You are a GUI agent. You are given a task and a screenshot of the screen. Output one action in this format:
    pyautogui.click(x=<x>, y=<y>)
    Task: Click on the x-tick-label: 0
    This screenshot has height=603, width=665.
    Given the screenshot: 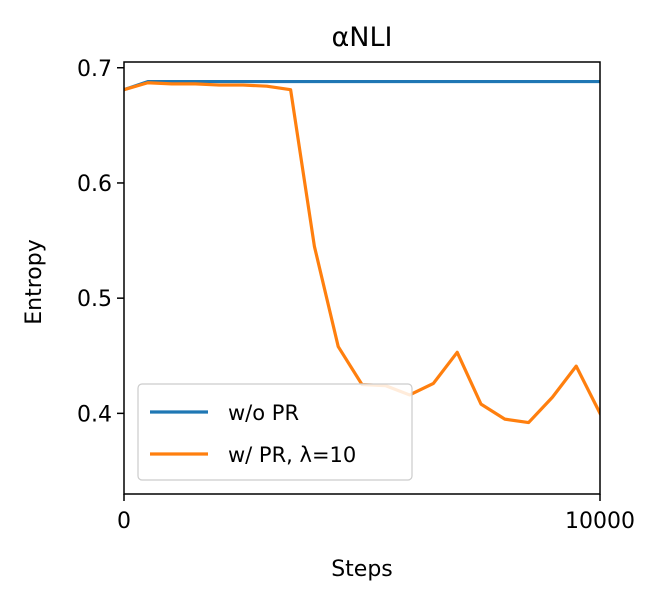 What is the action you would take?
    pyautogui.click(x=124, y=521)
    